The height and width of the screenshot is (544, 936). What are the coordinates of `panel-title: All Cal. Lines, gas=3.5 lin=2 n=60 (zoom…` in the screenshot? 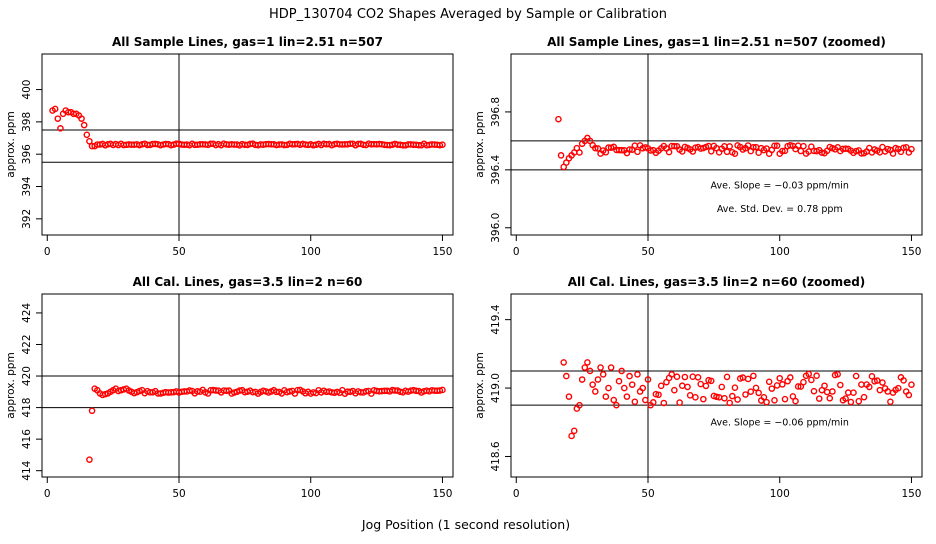 It's located at (717, 282).